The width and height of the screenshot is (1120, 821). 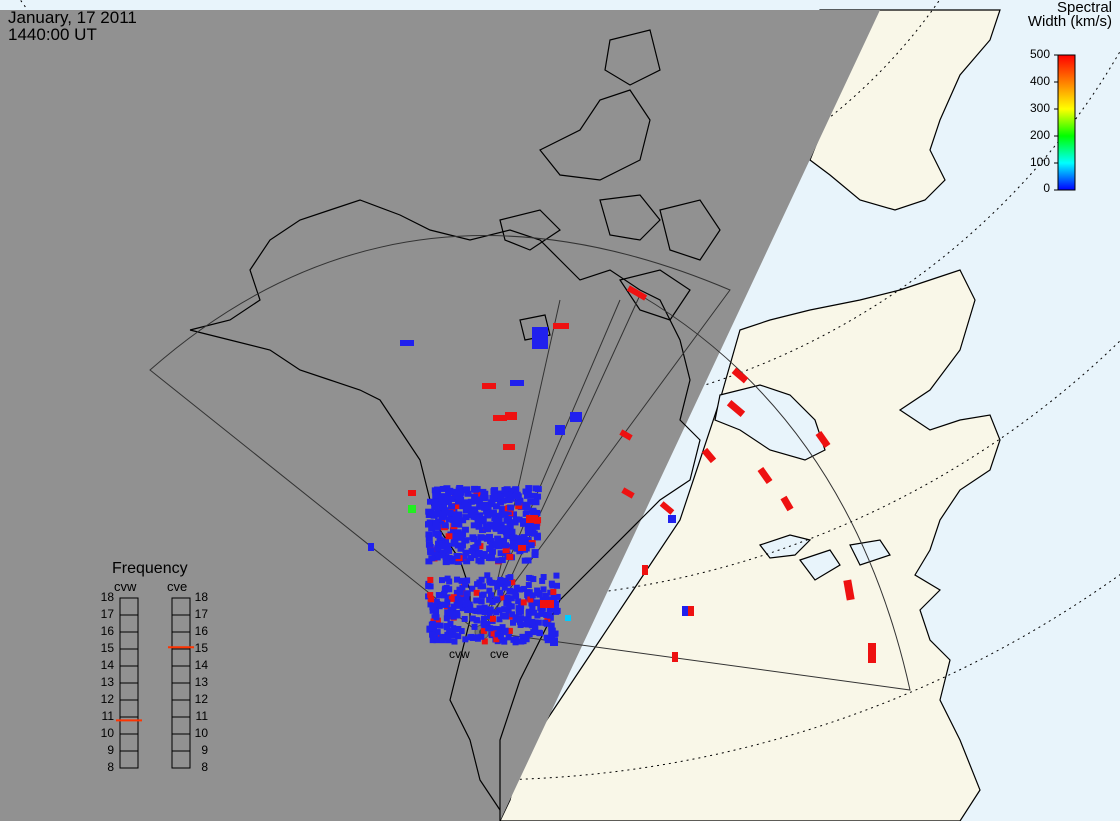 What do you see at coordinates (1039, 54) in the screenshot?
I see `colorbar-tick: 500` at bounding box center [1039, 54].